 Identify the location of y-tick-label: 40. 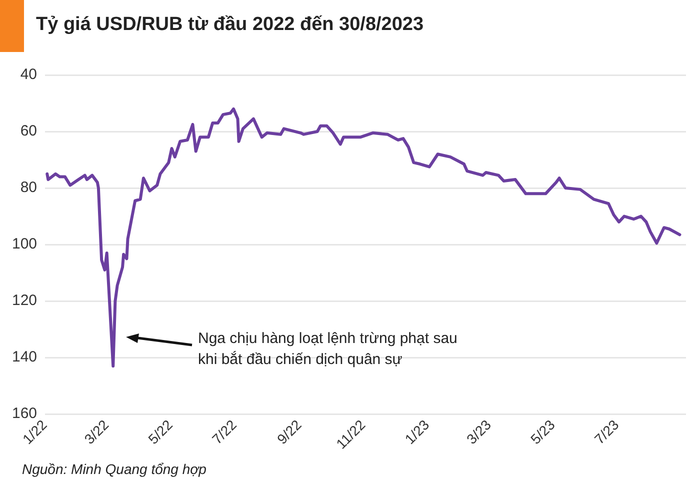
(29, 75).